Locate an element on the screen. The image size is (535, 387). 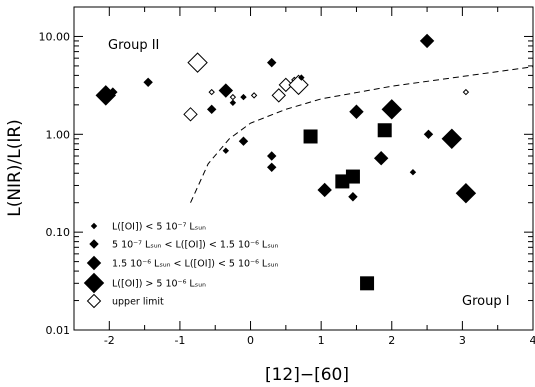
x-tick-label: -2 is located at coordinates (109, 340).